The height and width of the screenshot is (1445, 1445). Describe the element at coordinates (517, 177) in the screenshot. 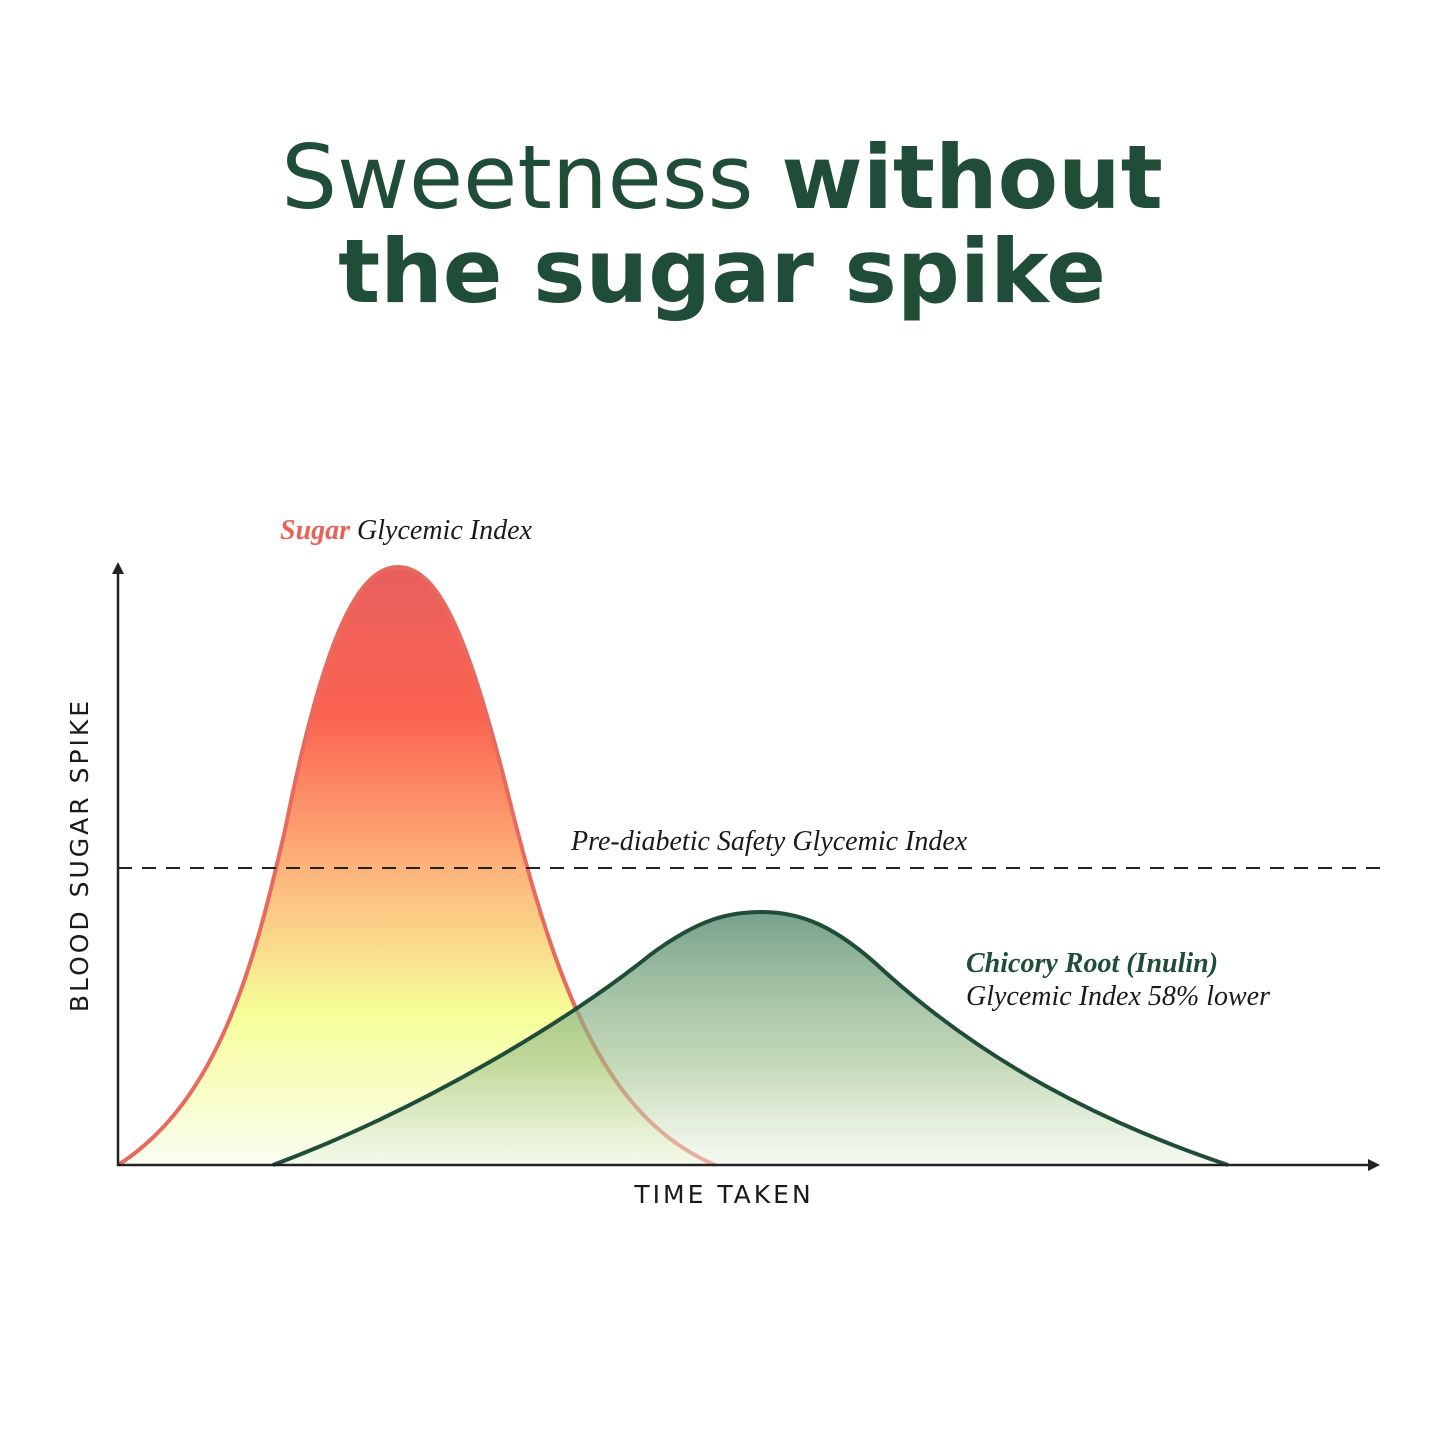

I see `title-light: Sweetness` at that location.